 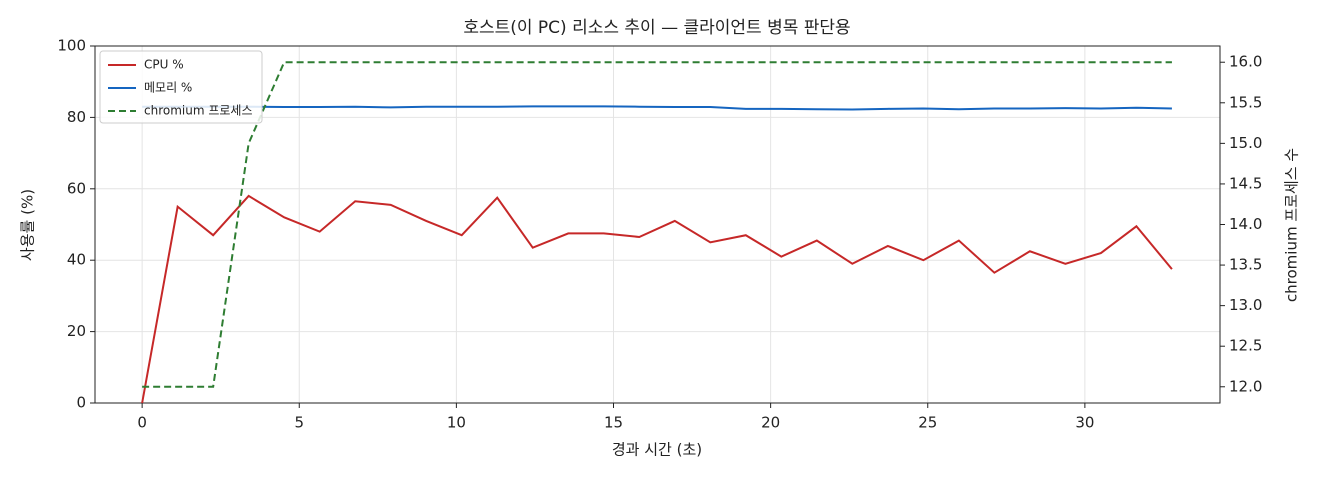 What do you see at coordinates (1245, 305) in the screenshot?
I see `y2-tick-label: 13.0` at bounding box center [1245, 305].